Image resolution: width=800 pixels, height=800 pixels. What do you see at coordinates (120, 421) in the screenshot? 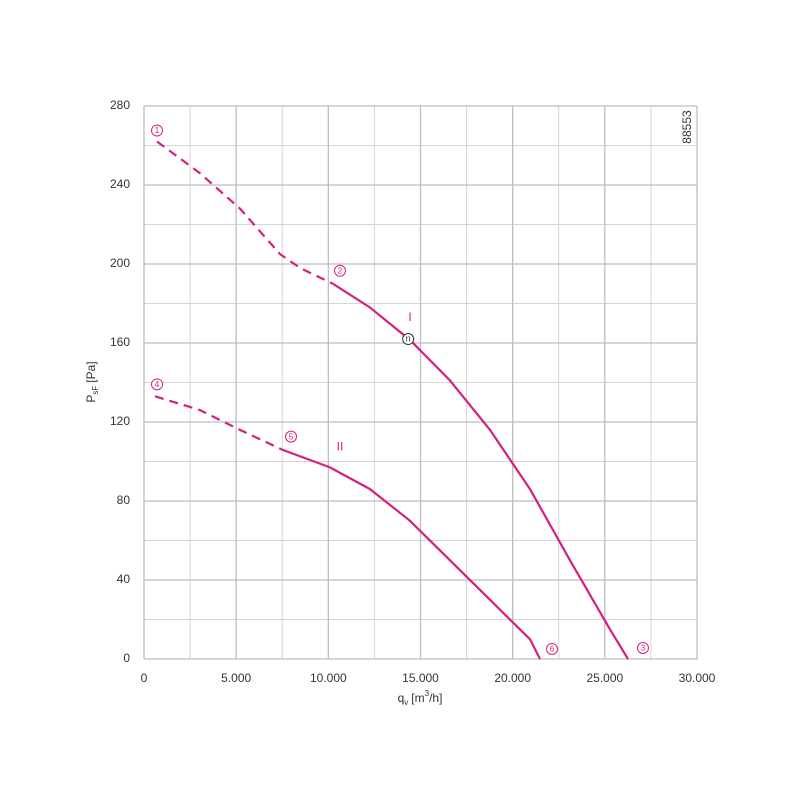
I see `y-tick-label: 120` at bounding box center [120, 421].